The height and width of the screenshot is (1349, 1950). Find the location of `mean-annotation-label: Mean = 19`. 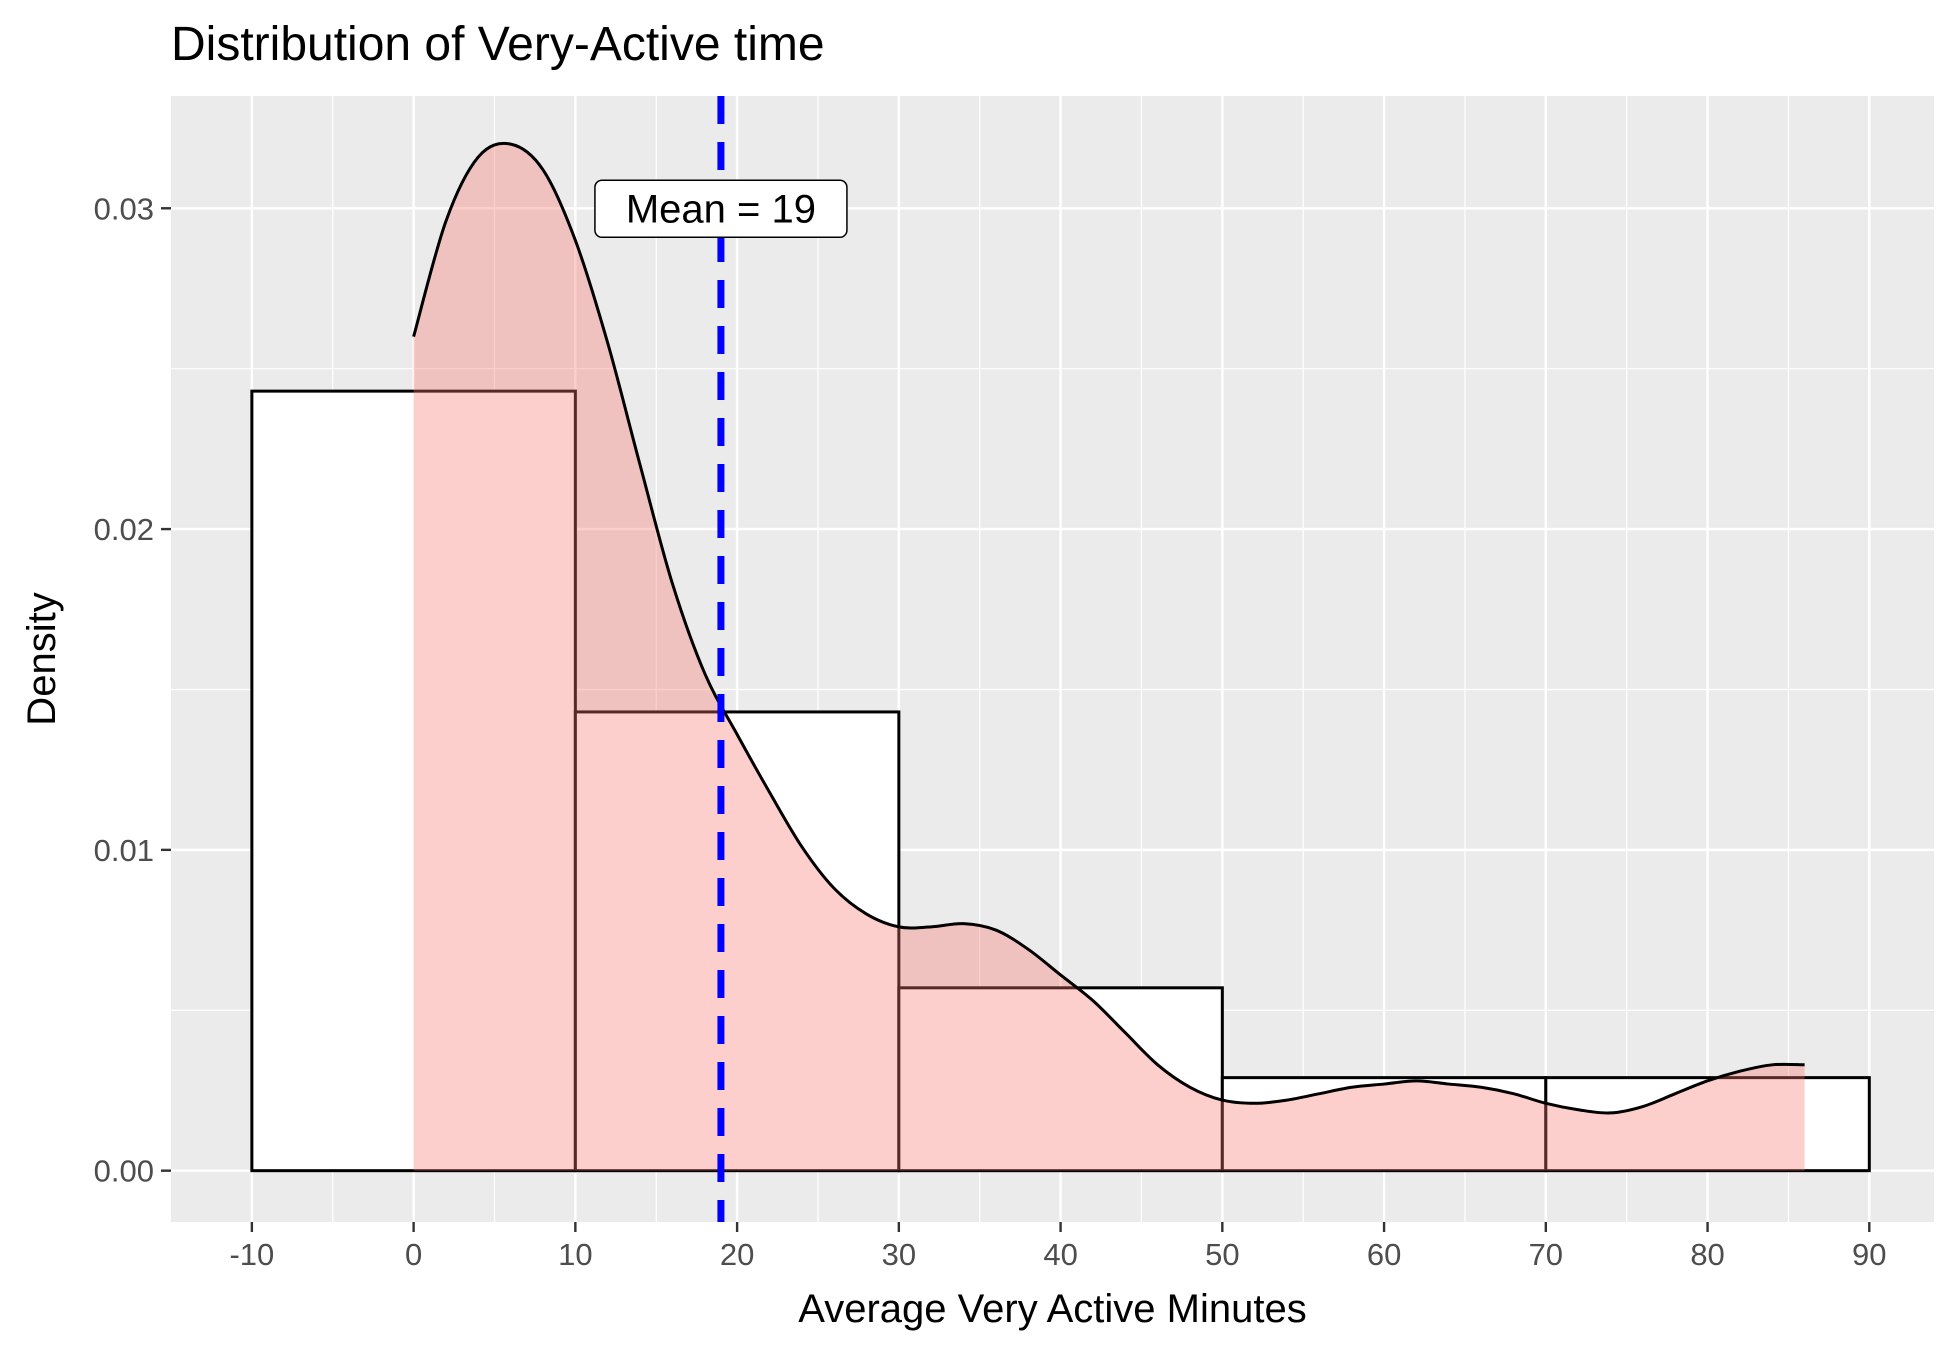

mean-annotation-label: Mean = 19 is located at coordinates (721, 209).